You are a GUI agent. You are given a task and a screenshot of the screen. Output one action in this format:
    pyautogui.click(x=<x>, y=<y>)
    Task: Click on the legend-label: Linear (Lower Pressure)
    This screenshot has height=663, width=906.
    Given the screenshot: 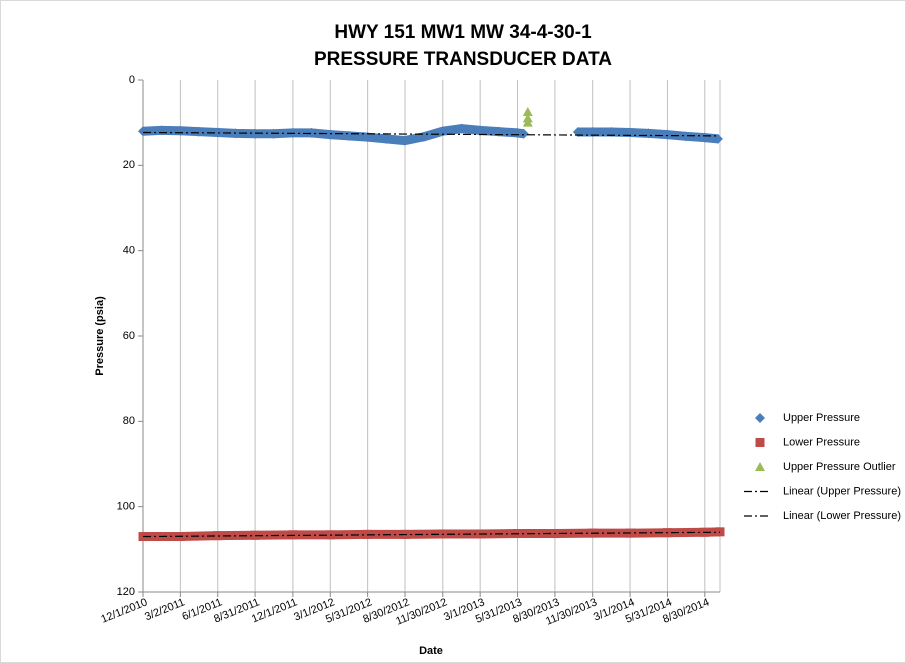 What is the action you would take?
    pyautogui.click(x=842, y=516)
    